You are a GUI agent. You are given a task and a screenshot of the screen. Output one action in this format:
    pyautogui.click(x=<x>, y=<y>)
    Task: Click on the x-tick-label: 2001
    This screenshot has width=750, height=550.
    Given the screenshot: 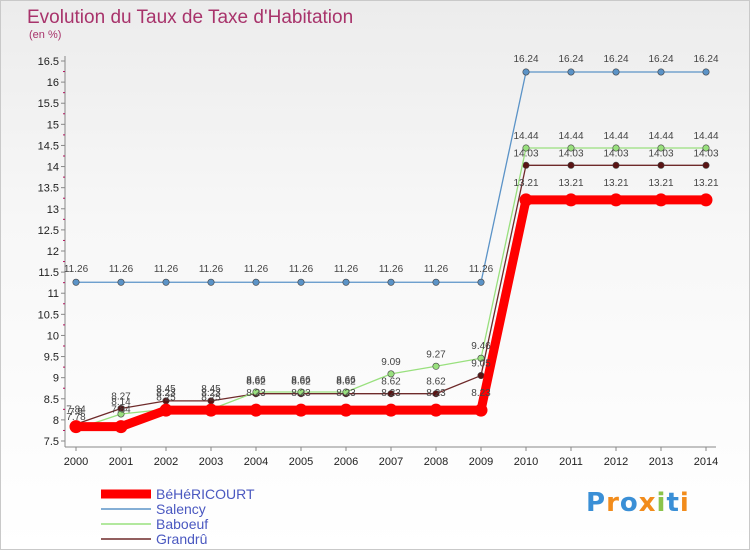 What is the action you would take?
    pyautogui.click(x=121, y=462)
    